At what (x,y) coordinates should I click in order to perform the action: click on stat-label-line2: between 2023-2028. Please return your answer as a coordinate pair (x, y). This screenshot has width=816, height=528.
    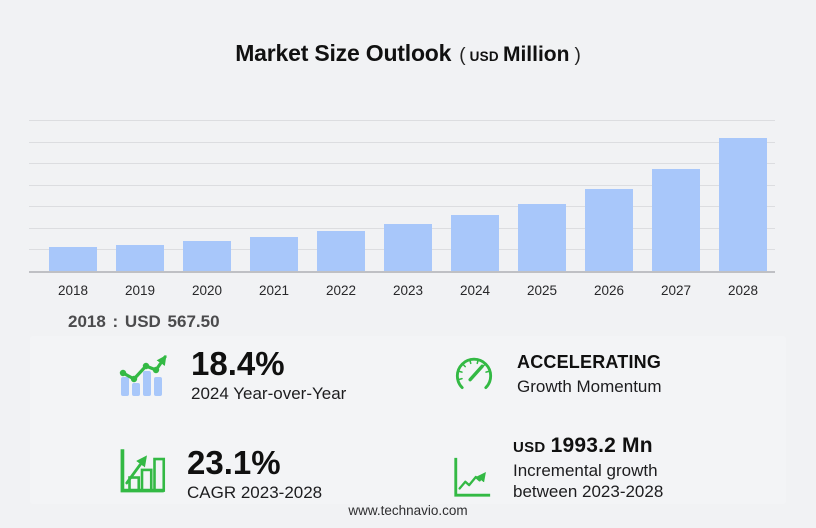
    Looking at the image, I should click on (588, 492).